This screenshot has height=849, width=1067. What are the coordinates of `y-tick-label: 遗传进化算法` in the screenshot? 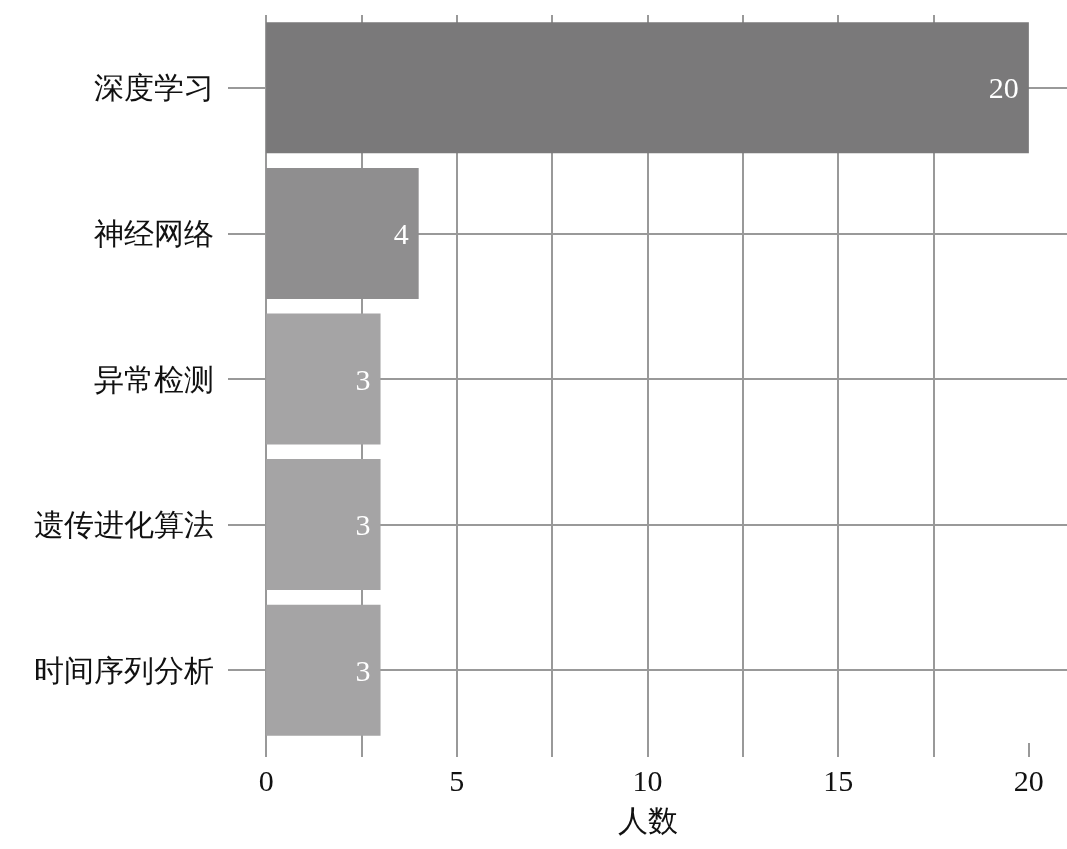 It's located at (124, 525).